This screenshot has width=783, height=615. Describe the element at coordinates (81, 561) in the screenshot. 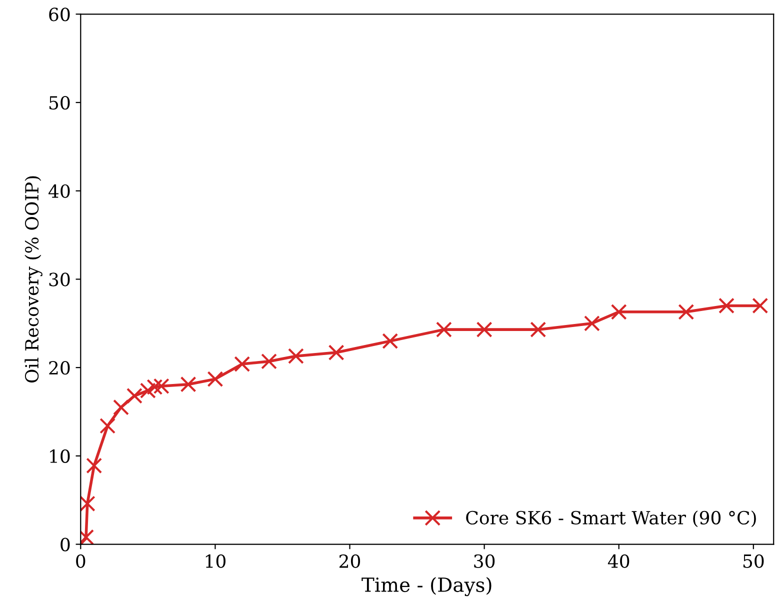

I see `x-tick-label: 0` at that location.